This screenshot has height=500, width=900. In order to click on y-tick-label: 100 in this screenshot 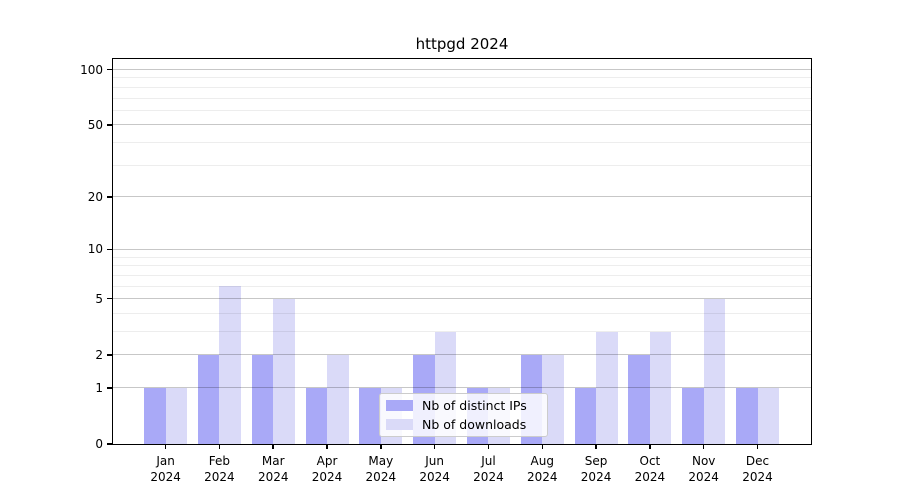, I will do `click(91, 69)`.